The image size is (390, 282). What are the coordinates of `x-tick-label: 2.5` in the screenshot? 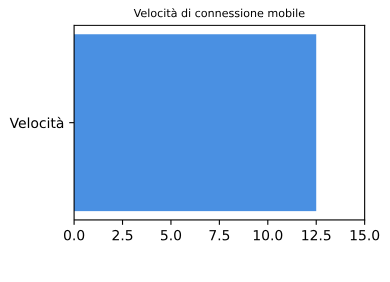 It's located at (122, 235).